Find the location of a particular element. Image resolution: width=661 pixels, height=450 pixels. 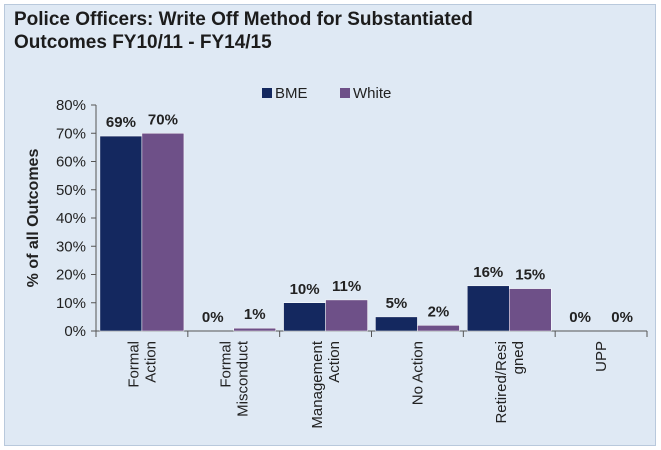

y-tick-label: 70% is located at coordinates (71, 133).